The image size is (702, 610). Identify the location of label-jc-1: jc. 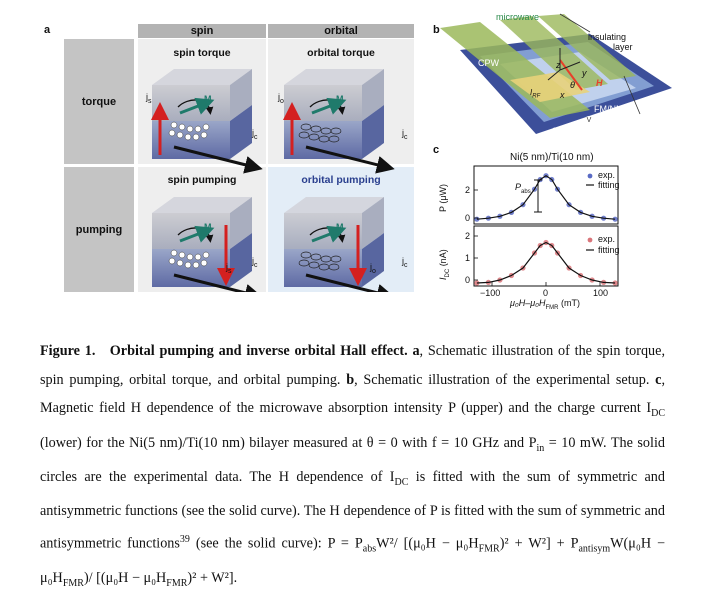
(255, 134).